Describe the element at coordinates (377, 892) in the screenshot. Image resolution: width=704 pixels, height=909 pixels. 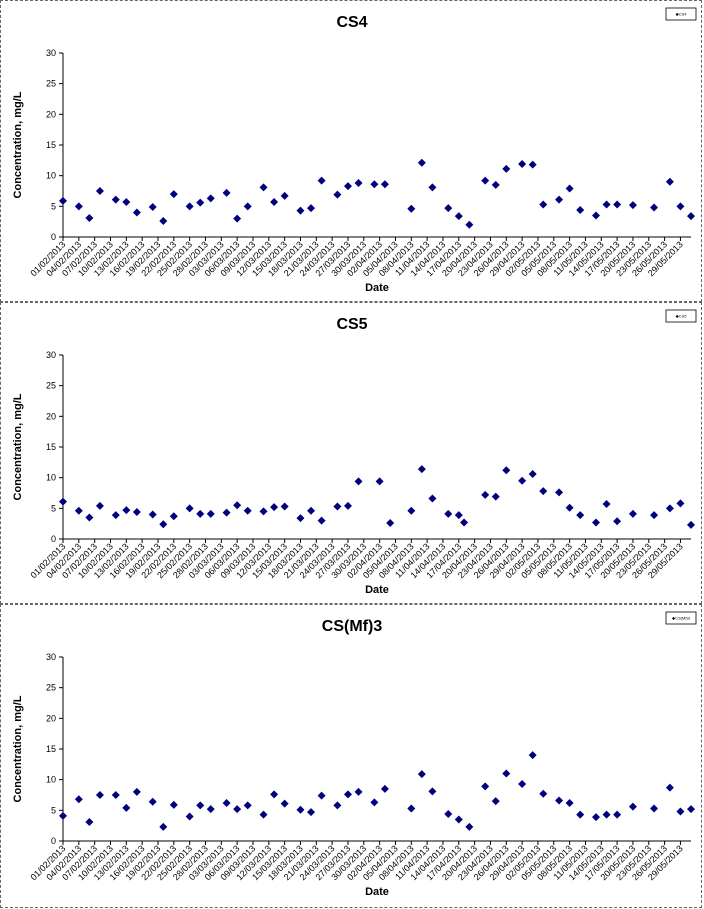
I see `x-axis-label: Date` at that location.